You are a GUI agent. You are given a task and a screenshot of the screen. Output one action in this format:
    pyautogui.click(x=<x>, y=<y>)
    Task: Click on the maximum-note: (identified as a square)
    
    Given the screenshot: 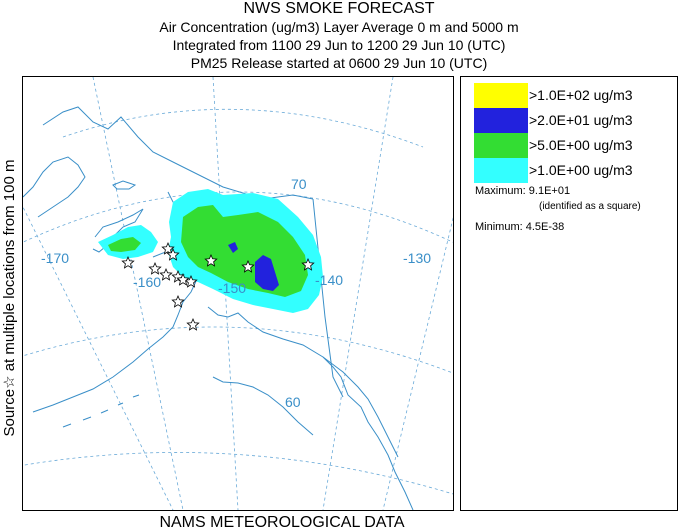 What is the action you would take?
    pyautogui.click(x=590, y=206)
    